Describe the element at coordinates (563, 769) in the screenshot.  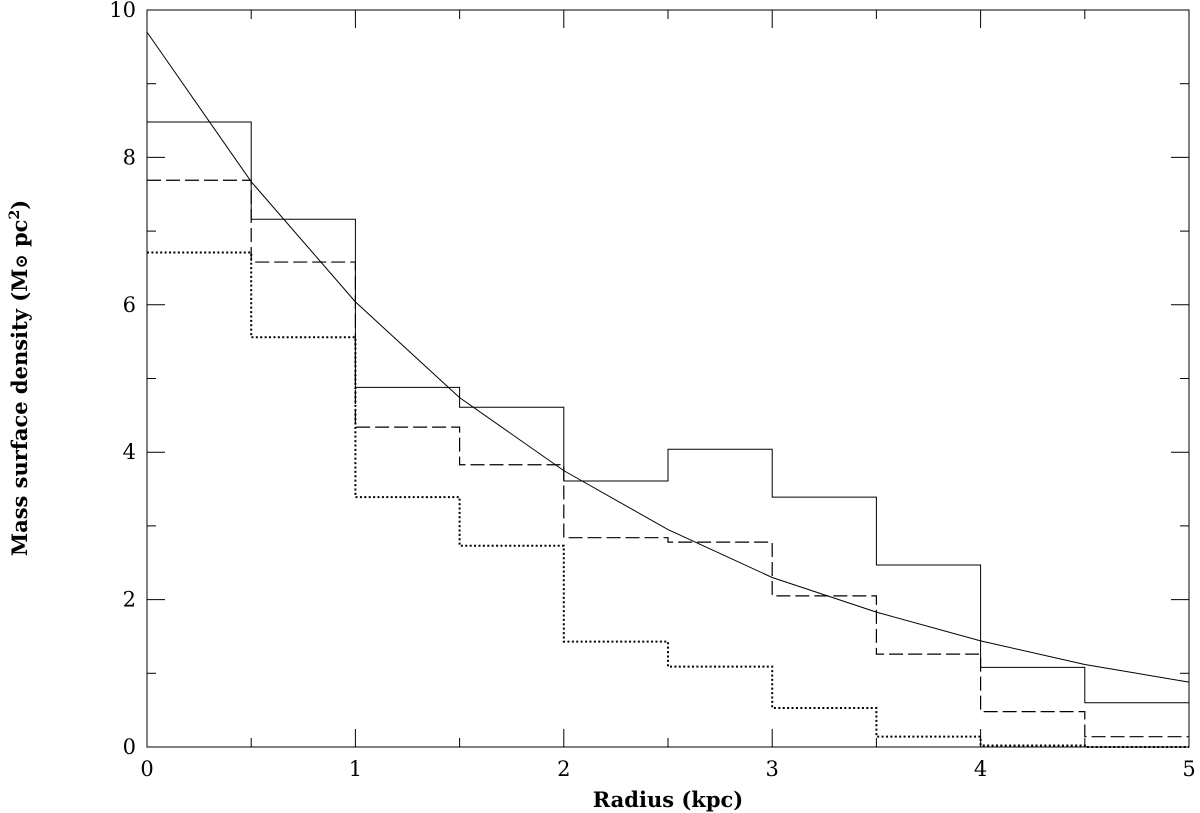
I see `x-tick-label: 2` at that location.